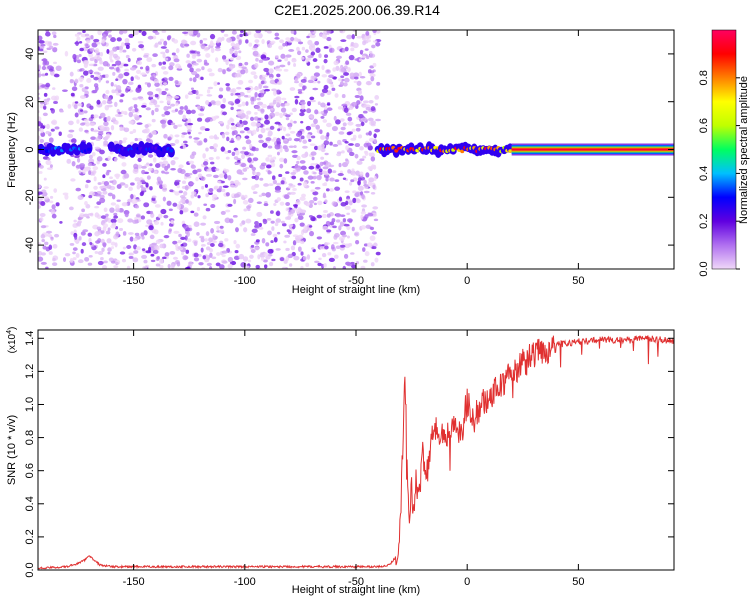  What do you see at coordinates (356, 290) in the screenshot?
I see `heatmap-x-label: Height of straight line (km)` at bounding box center [356, 290].